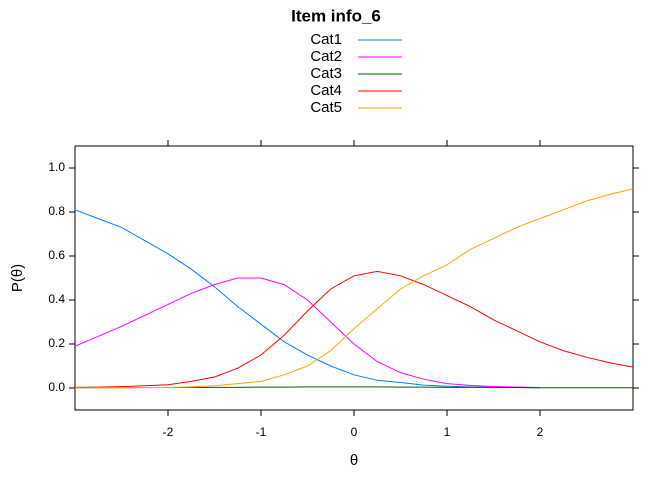  I want to click on x-tick-label: 1, so click(447, 432).